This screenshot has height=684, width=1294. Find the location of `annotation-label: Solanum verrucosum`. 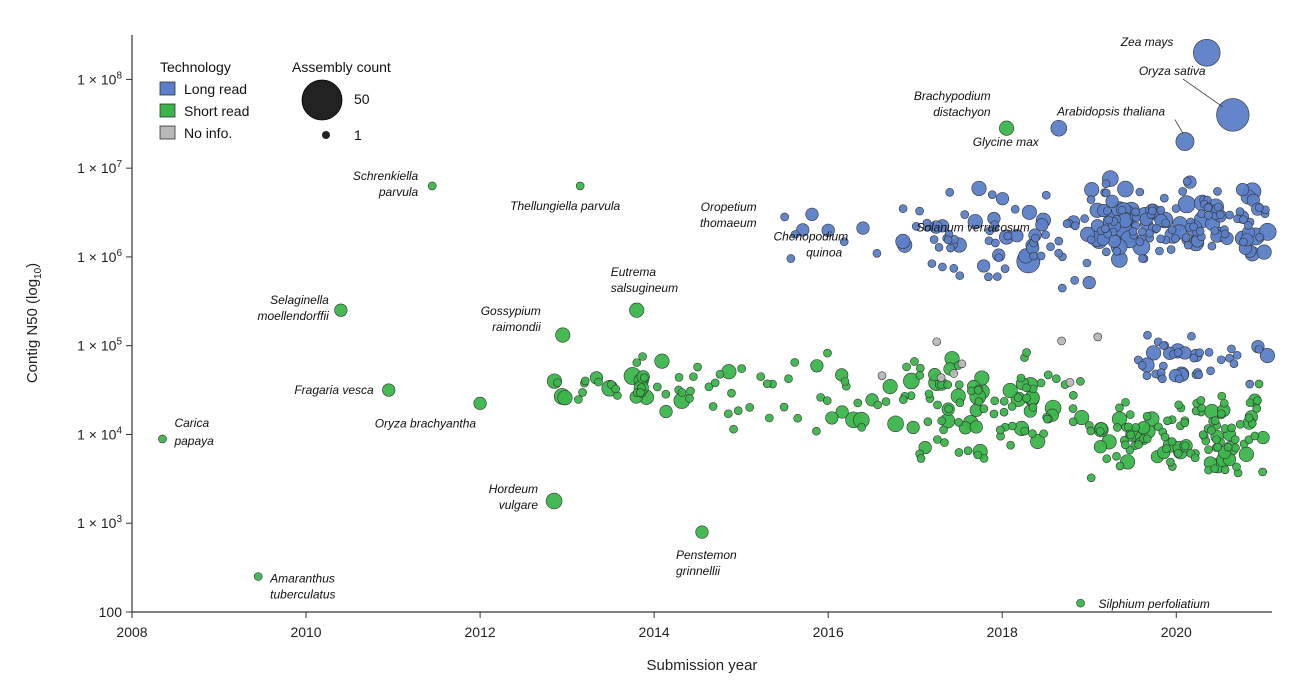

annotation-label: Solanum verrucosum is located at coordinates (972, 227).